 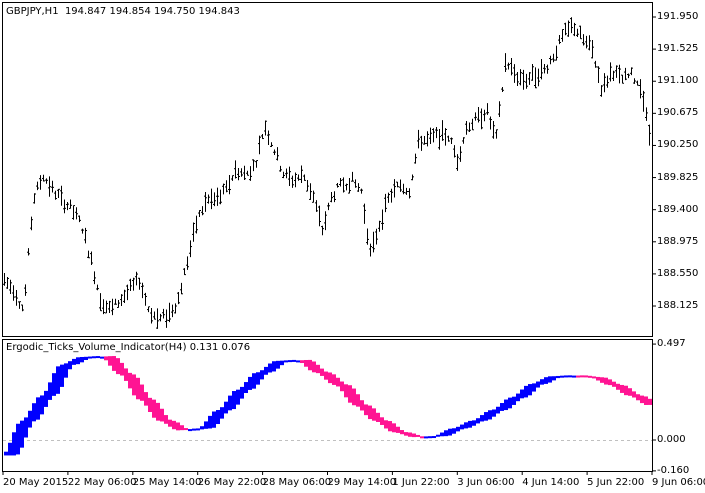 I want to click on time-axis-label: 29 May 14:00, so click(x=362, y=482).